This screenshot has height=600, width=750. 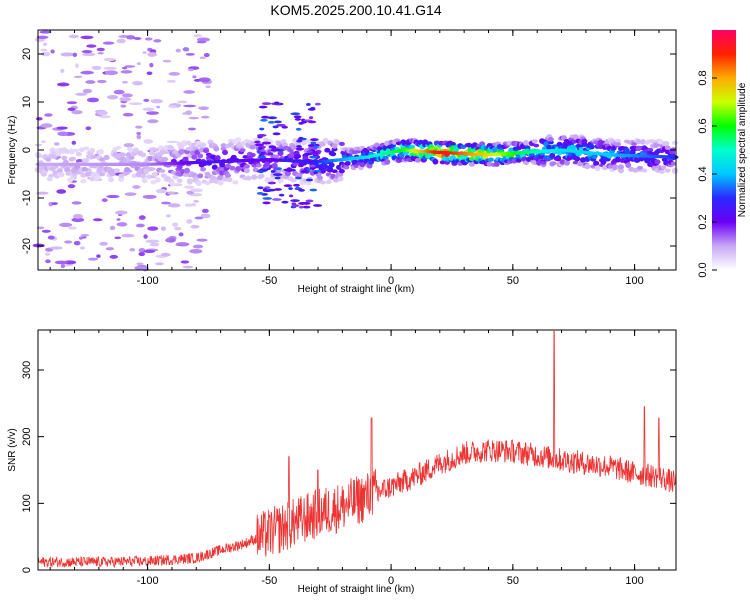 What do you see at coordinates (12, 449) in the screenshot?
I see `snr-y-axis-label: SNR (v/v)` at bounding box center [12, 449].